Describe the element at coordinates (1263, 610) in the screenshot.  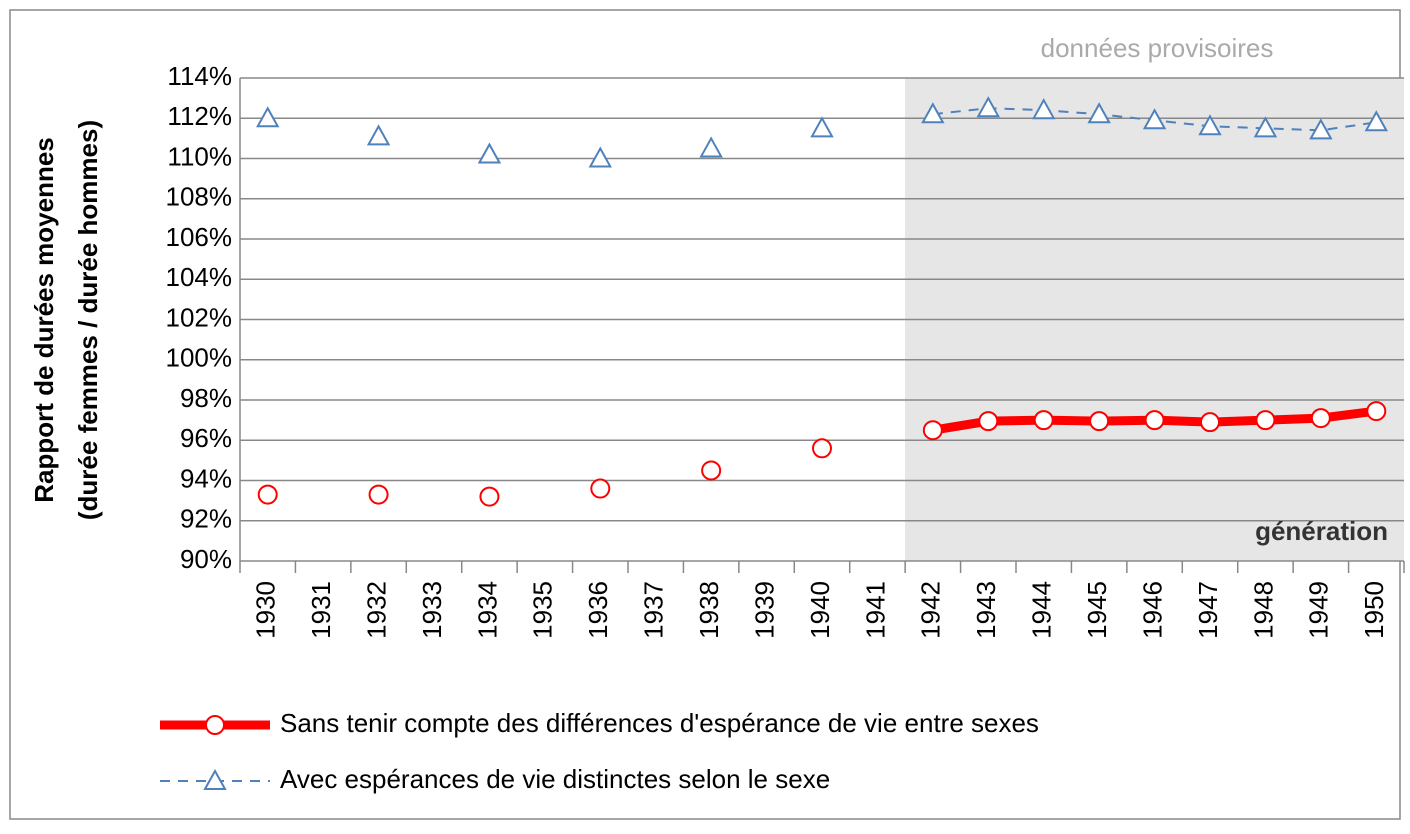
I see `x-tick-label: 1948` at that location.